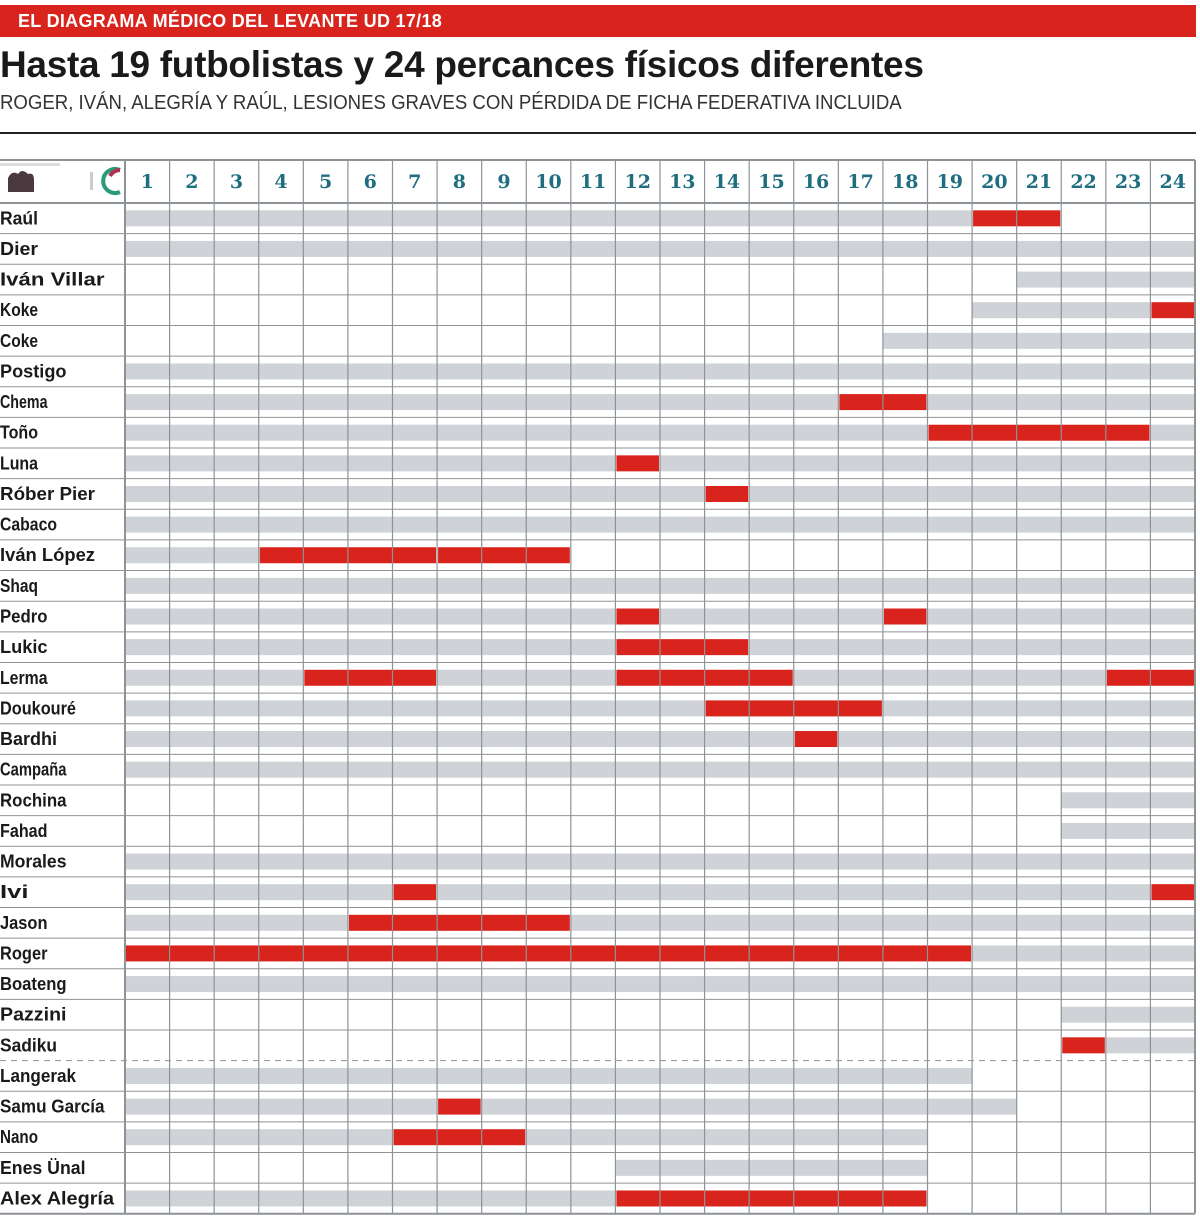  I want to click on logo-arc-red, so click(114, 173).